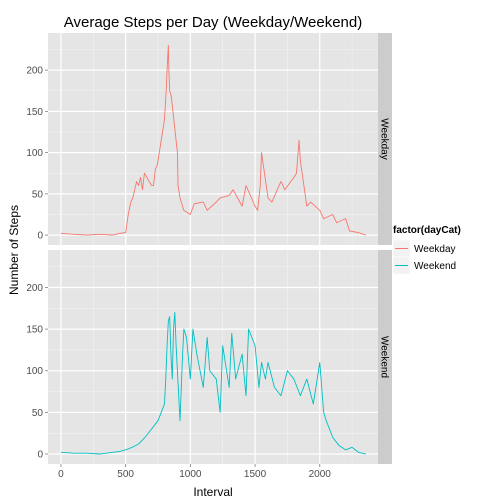 Image resolution: width=504 pixels, height=504 pixels. Describe the element at coordinates (14, 250) in the screenshot. I see `y-axis-title: Number of Steps` at that location.